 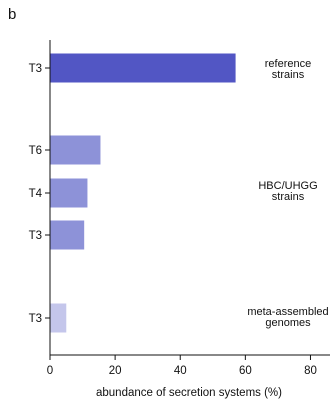 What do you see at coordinates (12, 14) in the screenshot?
I see `panel-label: b` at bounding box center [12, 14].